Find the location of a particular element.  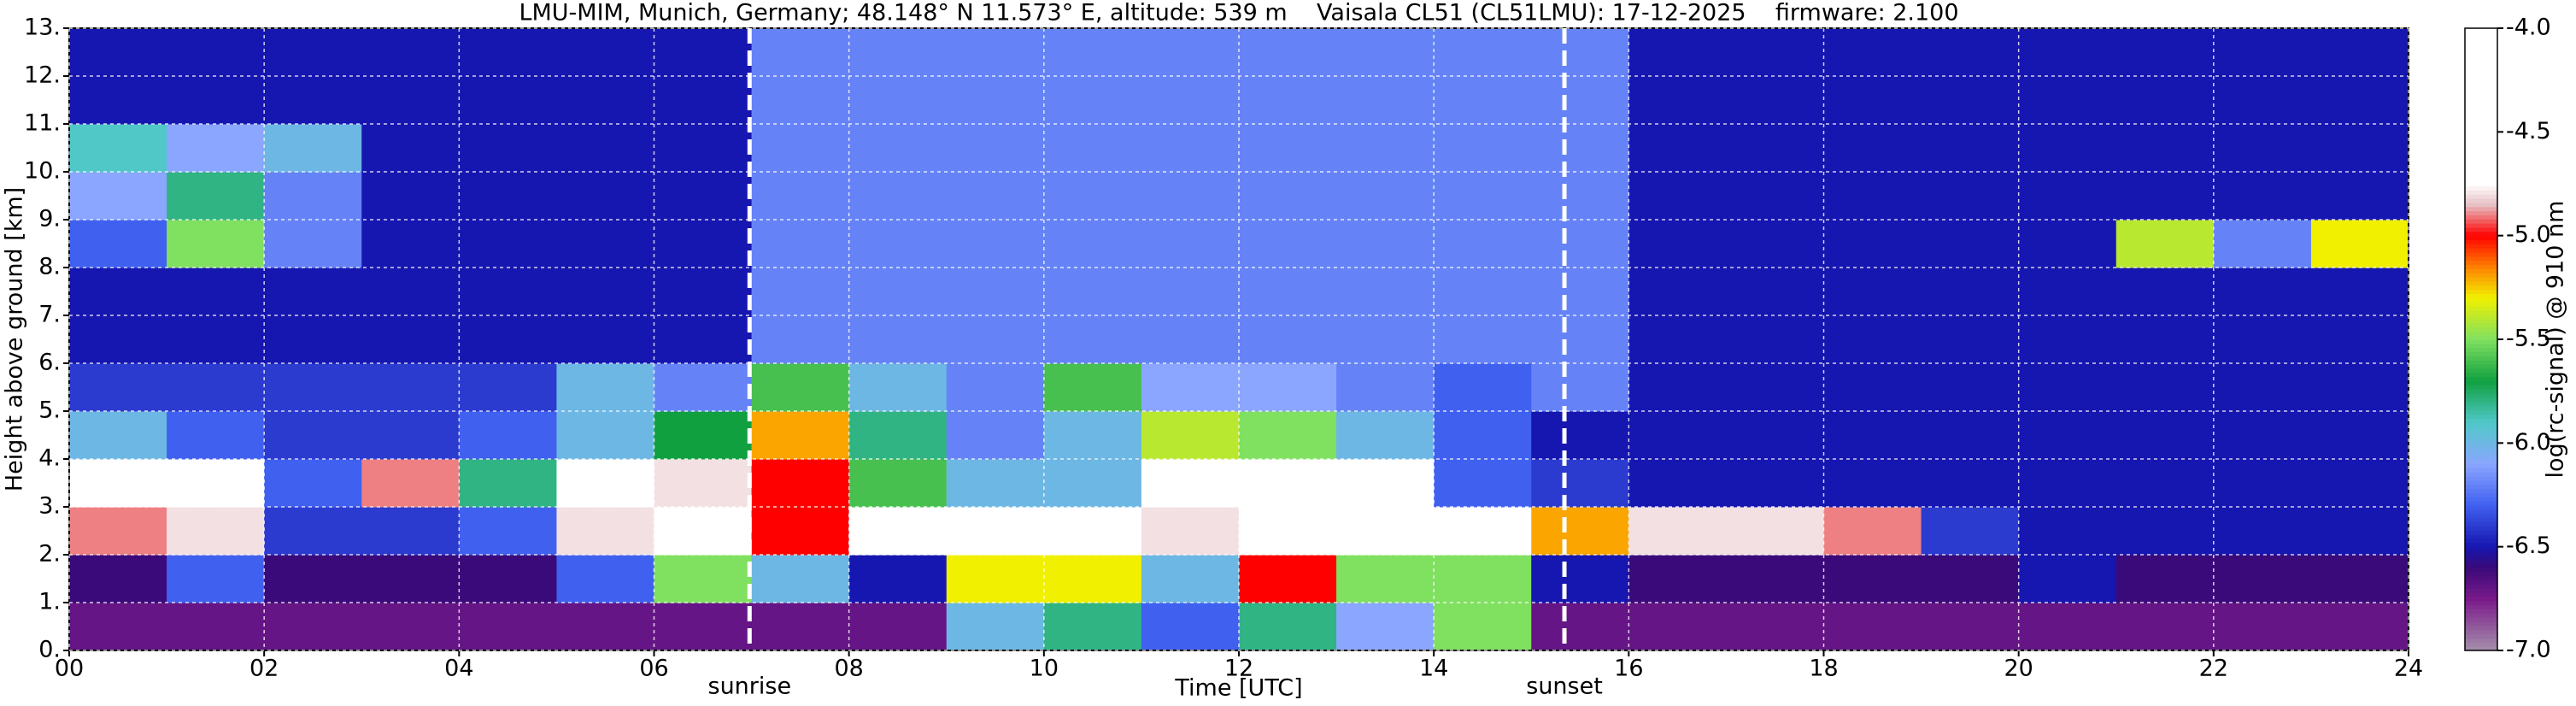

x-tick-label: 02 is located at coordinates (264, 669).